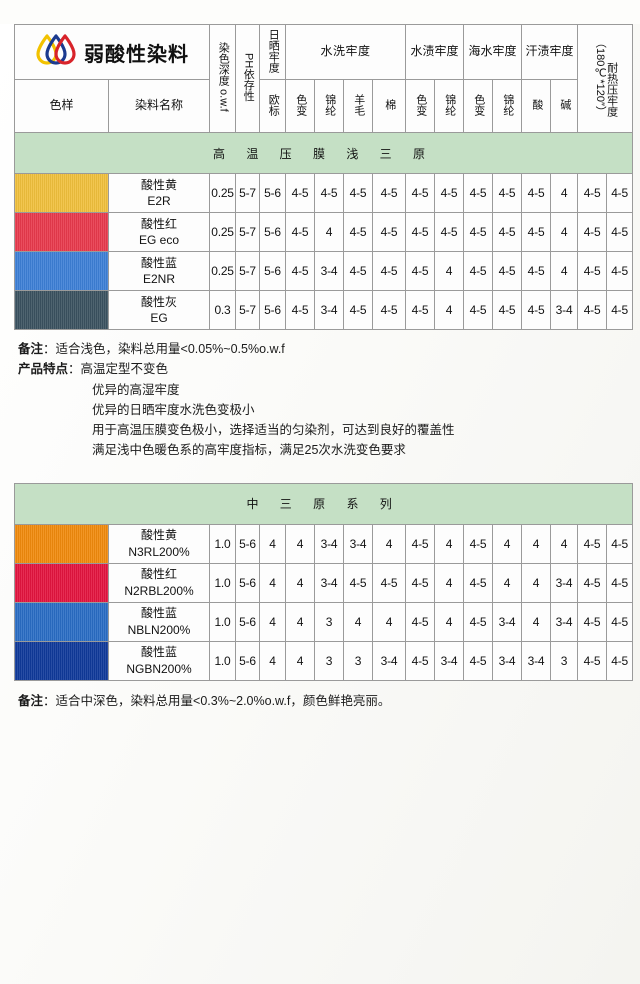 The image size is (640, 984). I want to click on dye-name-cell: 酸性黄 E2R, so click(159, 193).